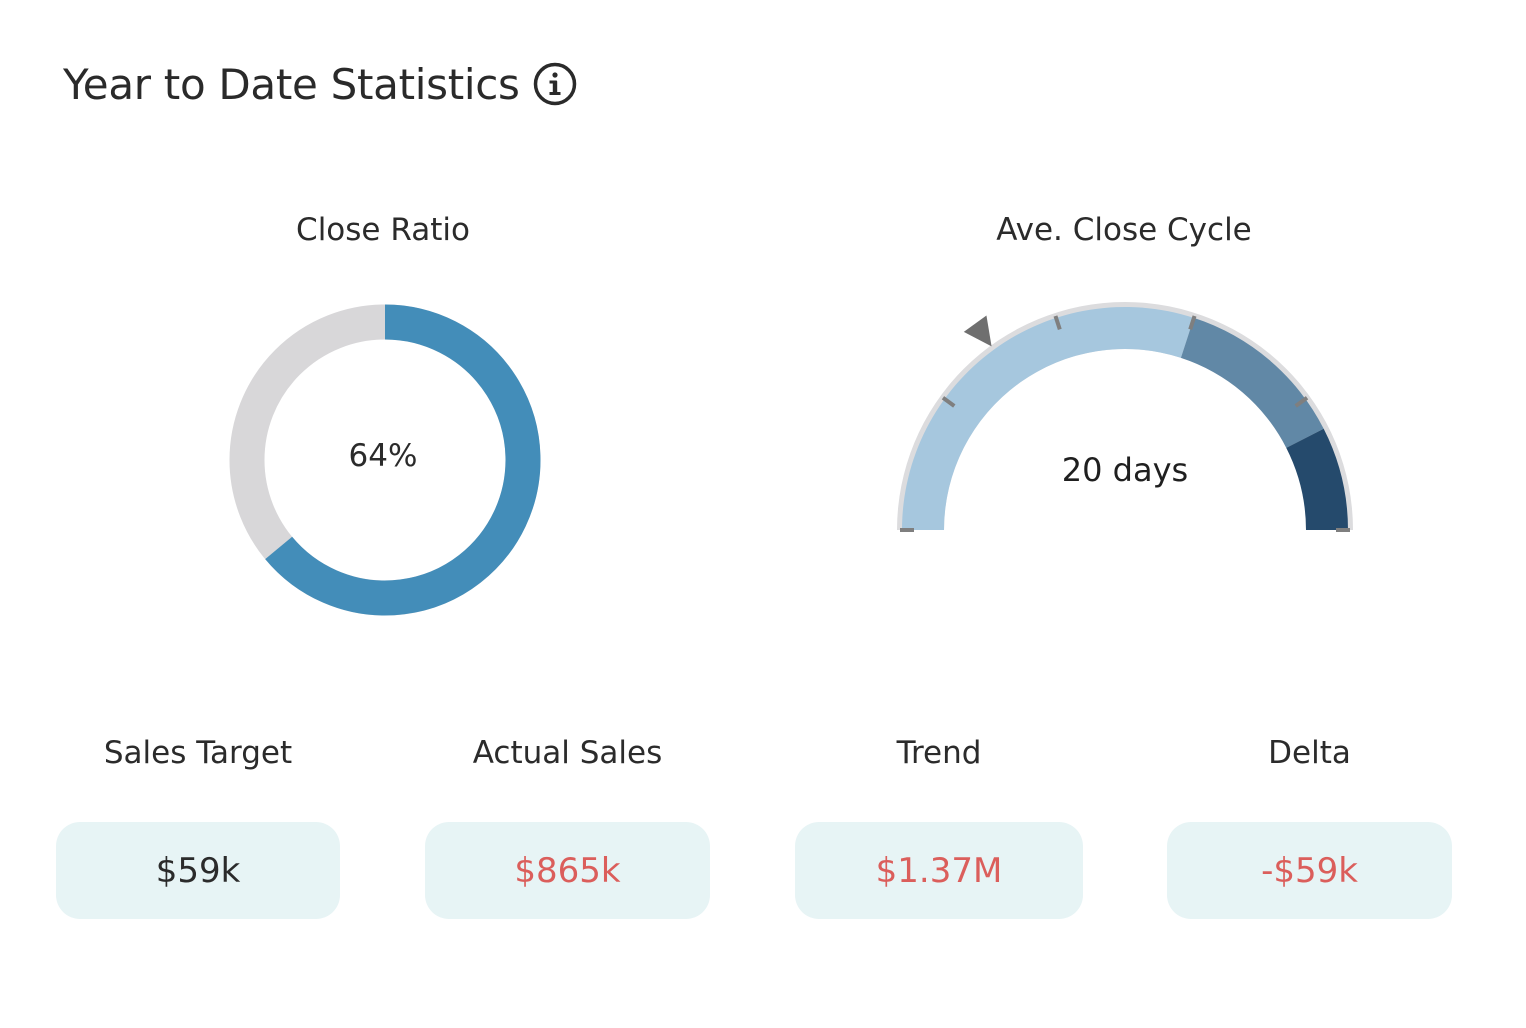  Describe the element at coordinates (567, 870) in the screenshot. I see `actual-sales-value: $865k` at that location.